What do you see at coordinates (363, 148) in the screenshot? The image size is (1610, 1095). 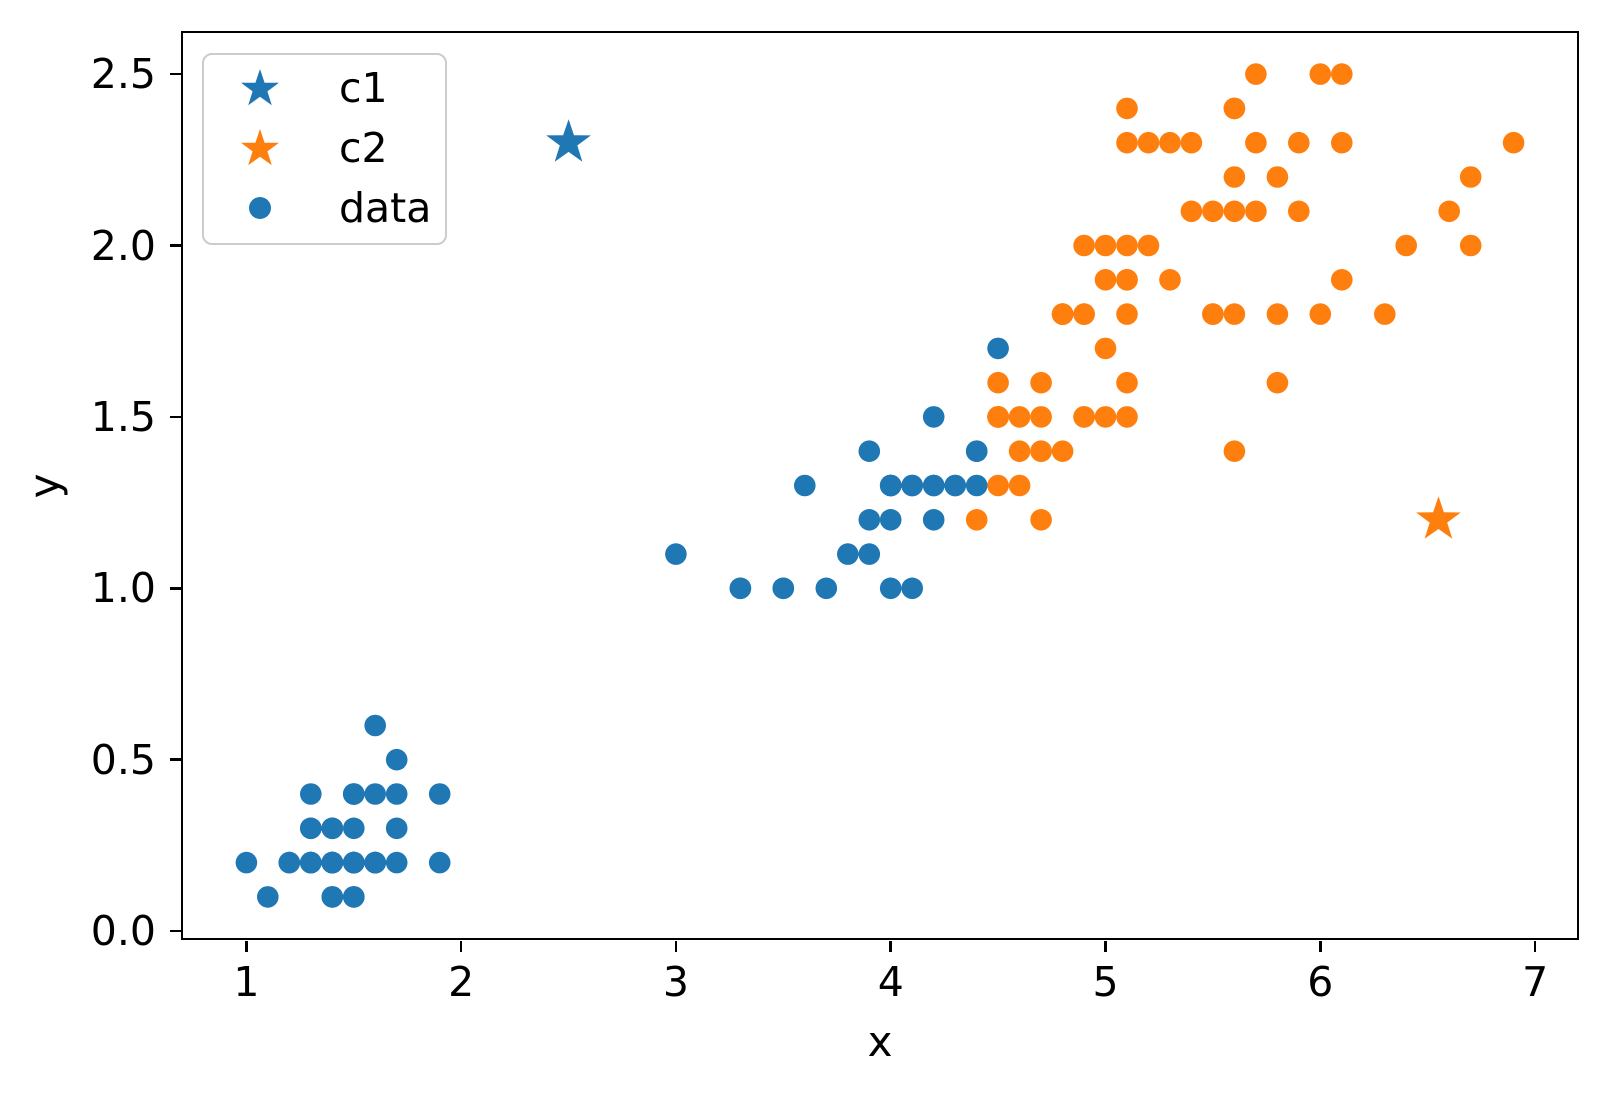 I see `legend-label: c2` at bounding box center [363, 148].